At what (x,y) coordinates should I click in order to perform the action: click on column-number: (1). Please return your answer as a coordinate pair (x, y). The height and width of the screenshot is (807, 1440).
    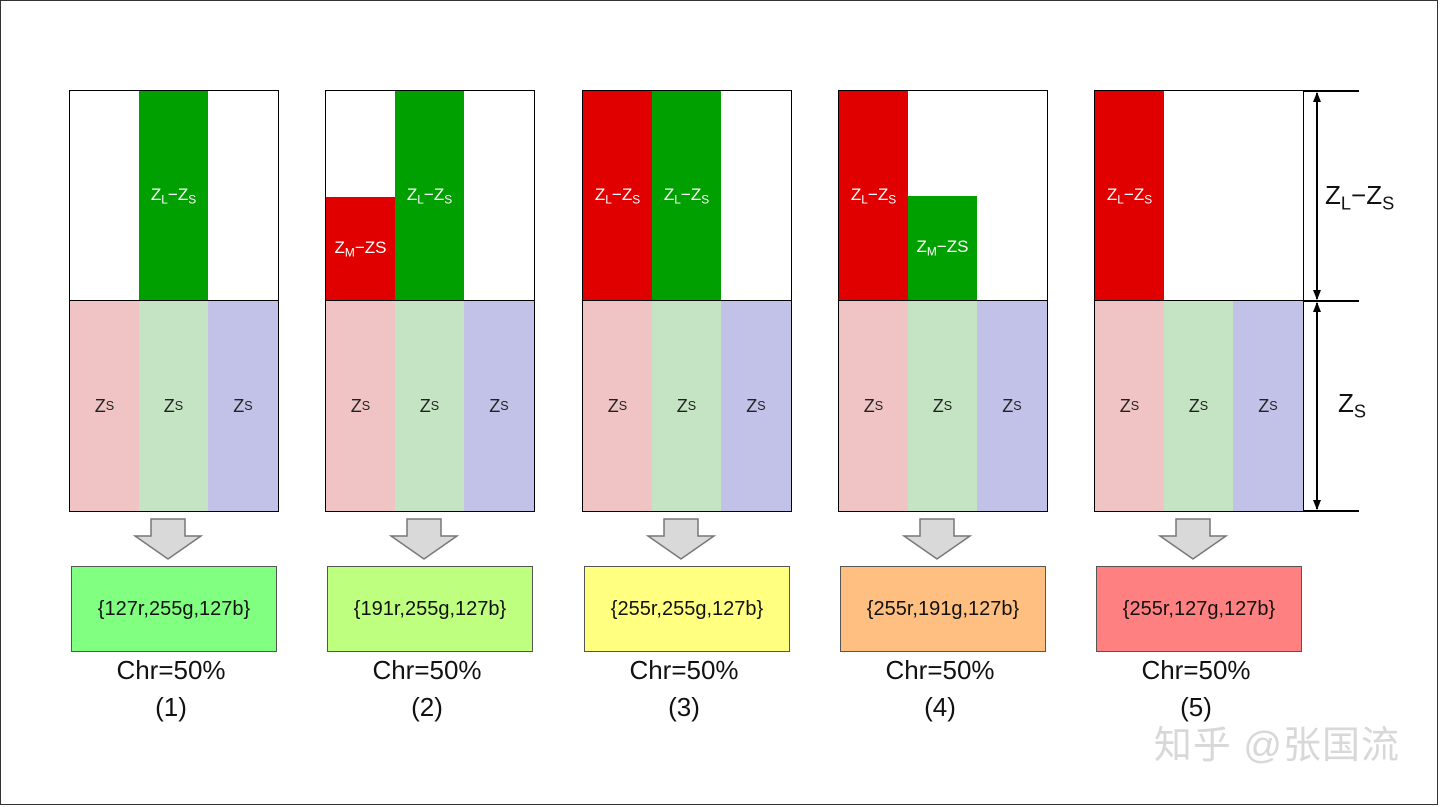
    Looking at the image, I should click on (171, 707).